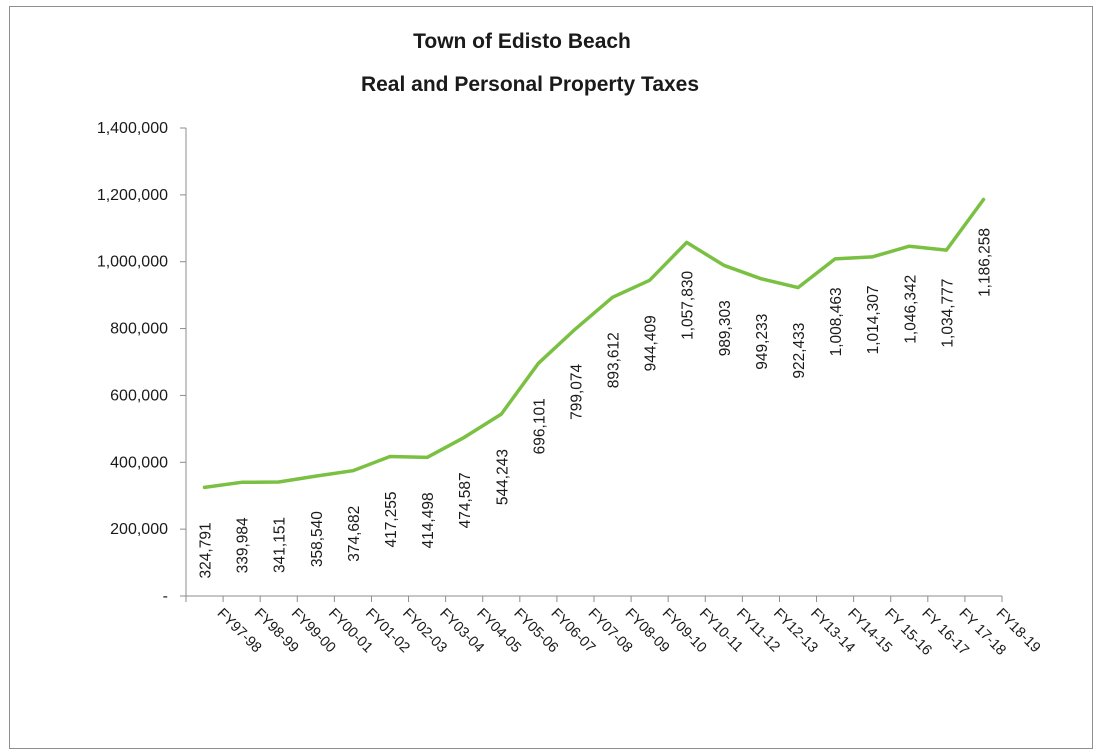 Image resolution: width=1101 pixels, height=755 pixels. Describe the element at coordinates (428, 520) in the screenshot. I see `data-label: 414,498` at that location.